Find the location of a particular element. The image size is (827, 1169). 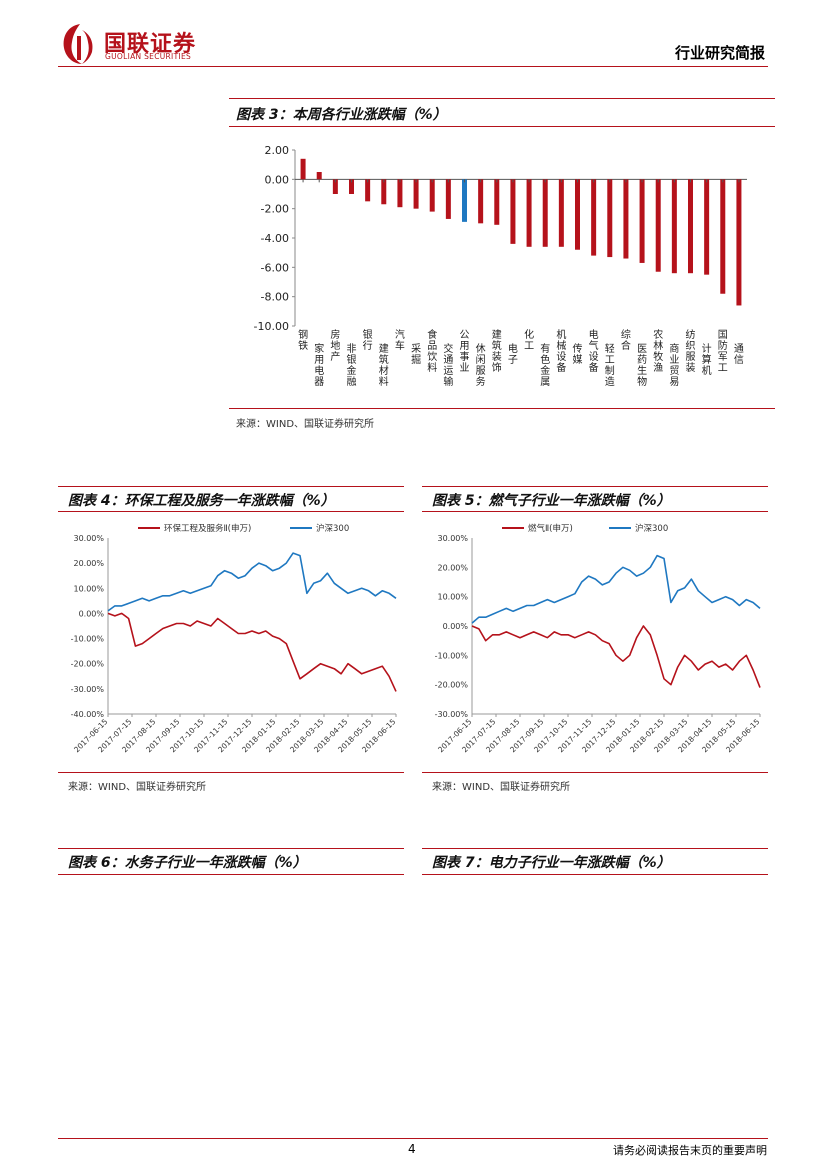

y-tick-label: 20.00% is located at coordinates (452, 567).